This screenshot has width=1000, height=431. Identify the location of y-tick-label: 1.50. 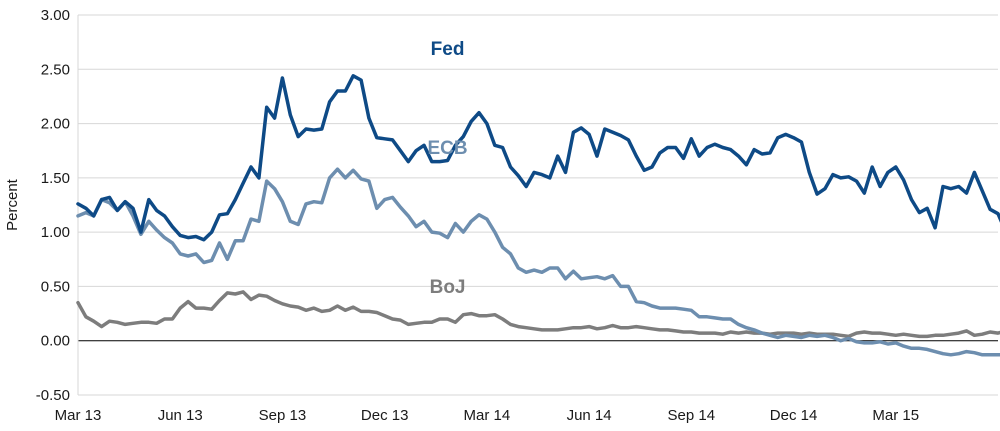
(55, 178).